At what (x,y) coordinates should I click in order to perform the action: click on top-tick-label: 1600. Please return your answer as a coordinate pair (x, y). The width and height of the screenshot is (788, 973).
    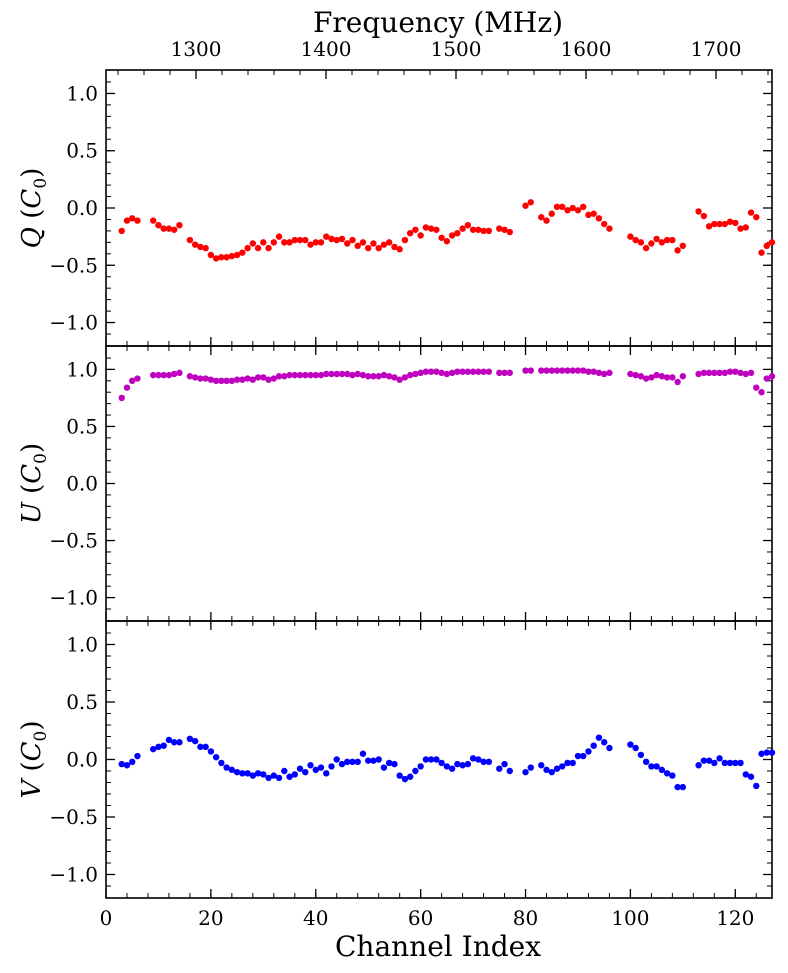
    Looking at the image, I should click on (586, 49).